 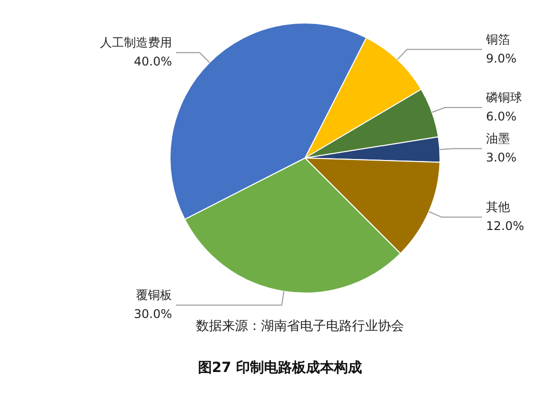 I want to click on slice-label: 人工制造费用, so click(x=136, y=43).